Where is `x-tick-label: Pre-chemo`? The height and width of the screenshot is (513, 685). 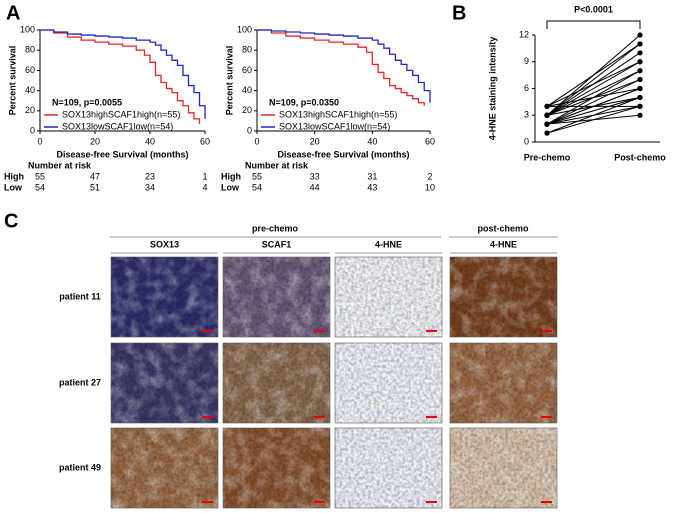 x-tick-label: Pre-chemo is located at coordinates (547, 157).